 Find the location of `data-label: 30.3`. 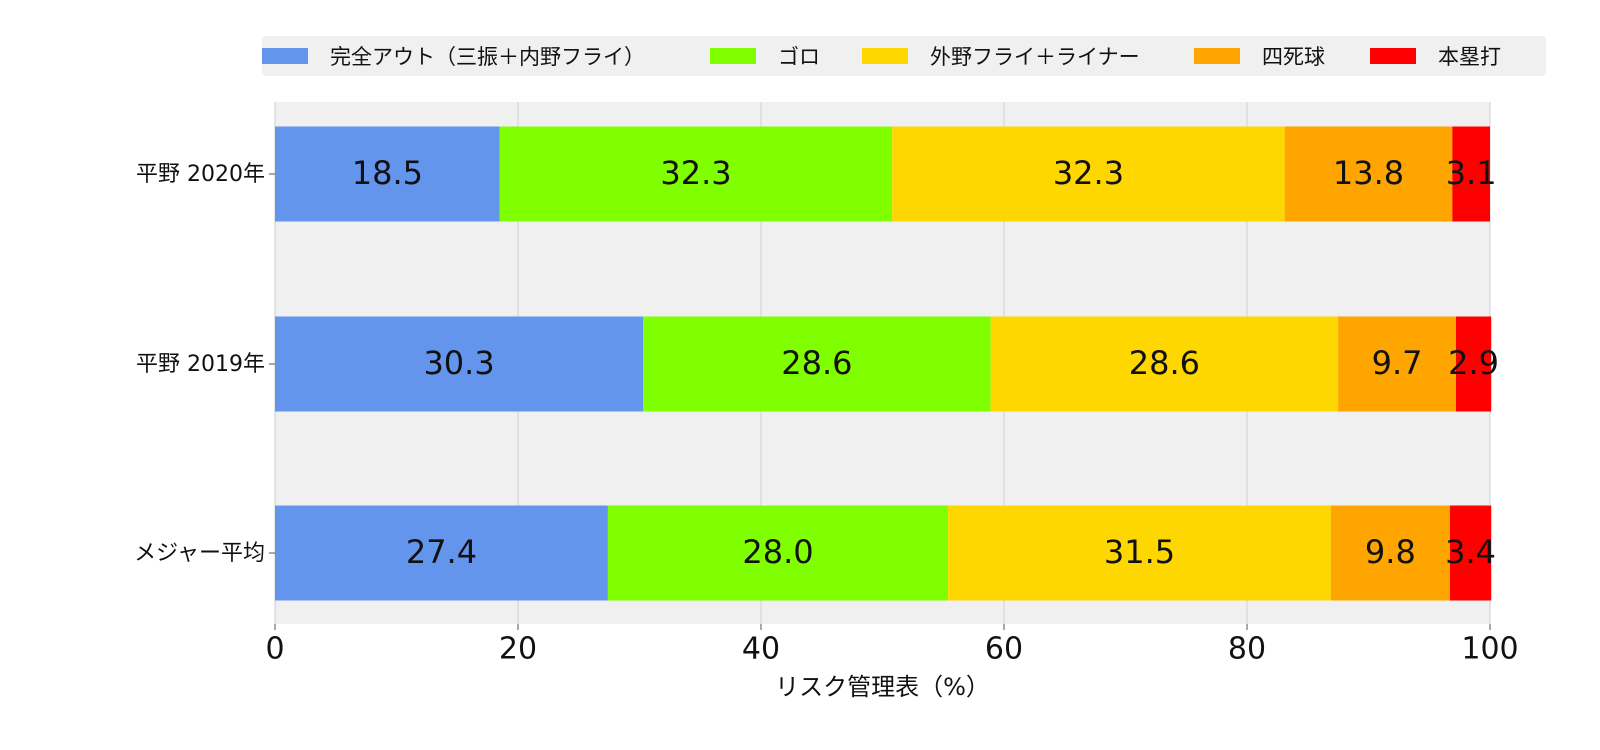

data-label: 30.3 is located at coordinates (458, 363).